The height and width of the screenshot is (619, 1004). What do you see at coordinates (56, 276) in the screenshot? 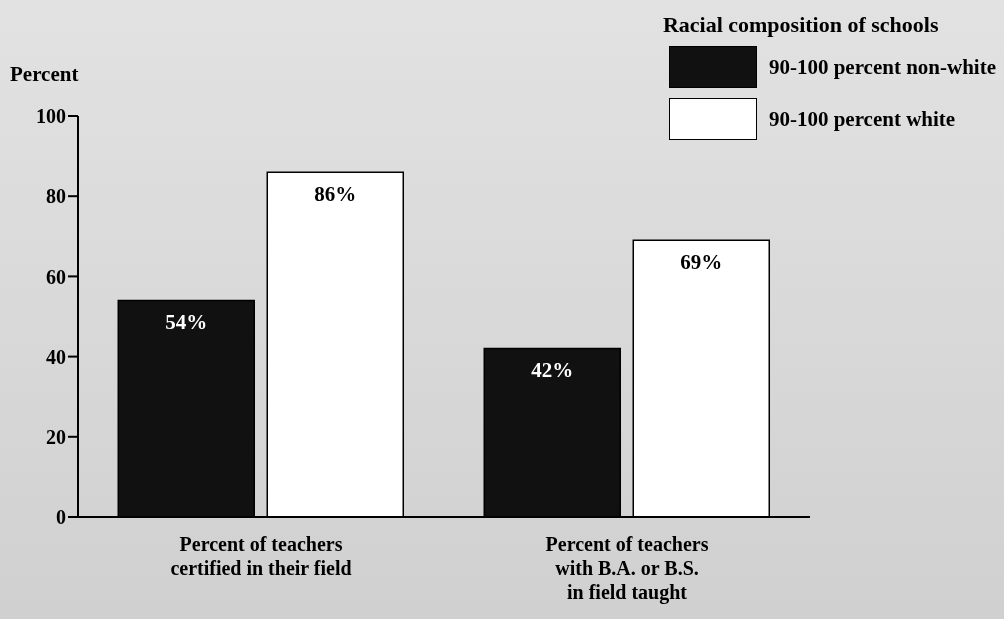
I see `y-tick-label: 60` at bounding box center [56, 276].